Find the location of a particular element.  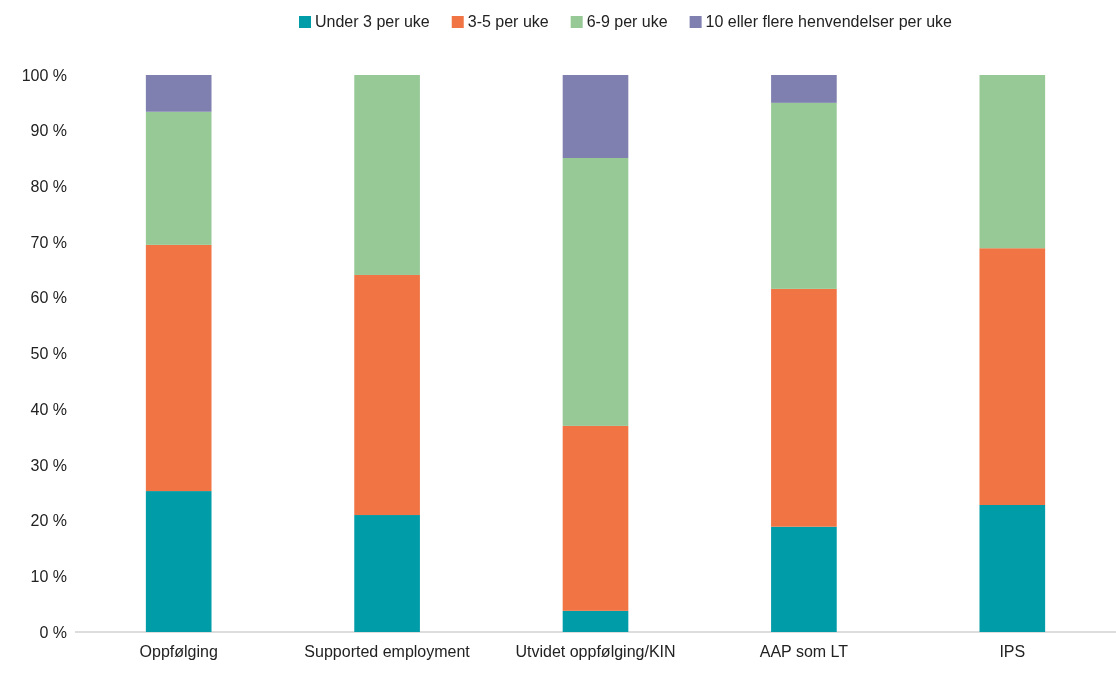

y-tick-label: 80 % is located at coordinates (48, 187).